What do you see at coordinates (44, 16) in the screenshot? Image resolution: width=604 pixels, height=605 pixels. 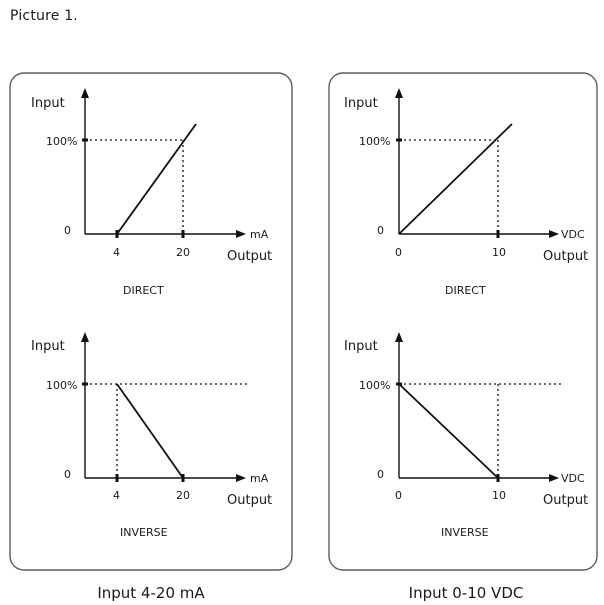 I see `figure-label: Picture 1.` at bounding box center [44, 16].